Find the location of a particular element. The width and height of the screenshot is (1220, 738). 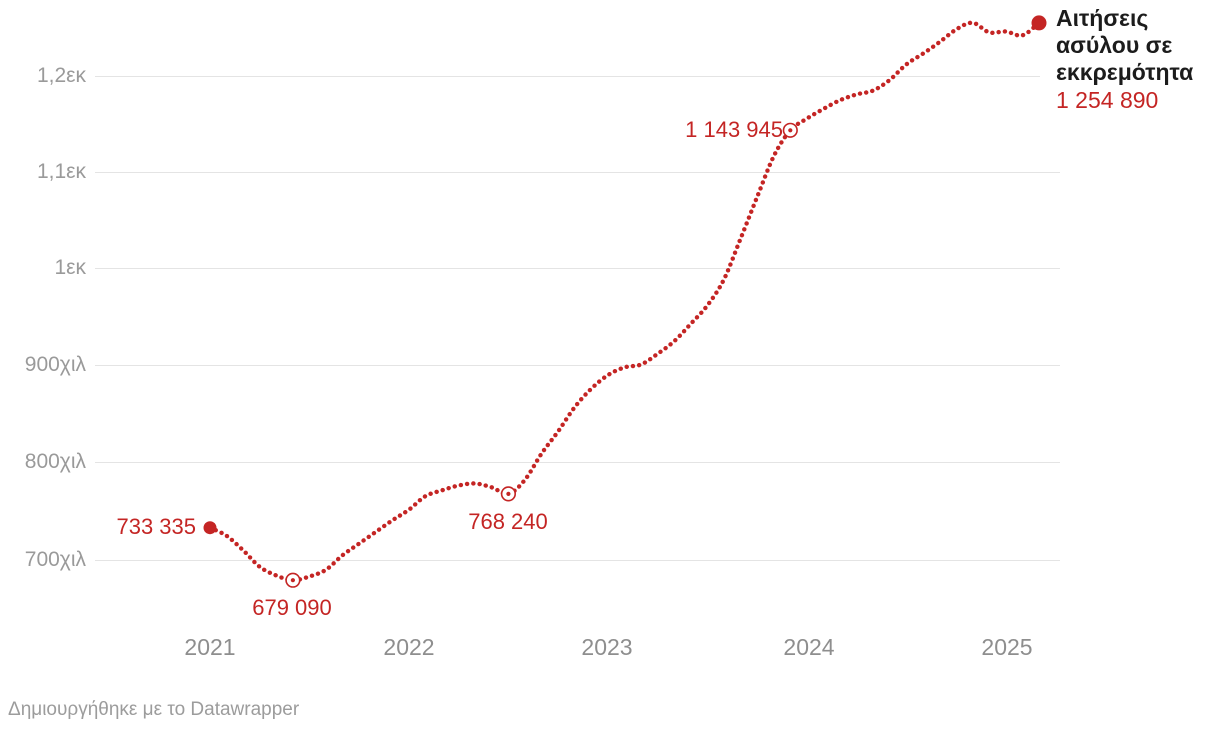

x-axis-label: 2023 is located at coordinates (607, 647).